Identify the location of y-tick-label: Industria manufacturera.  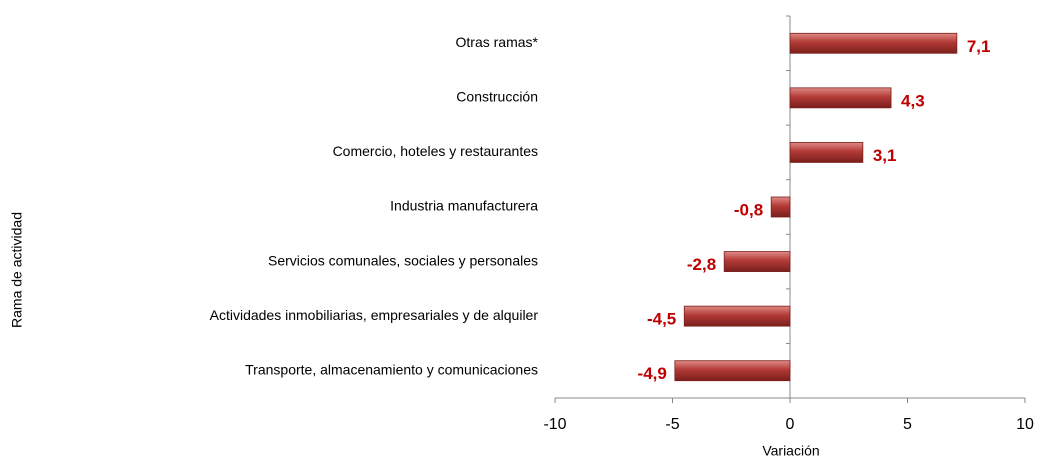
(464, 206).